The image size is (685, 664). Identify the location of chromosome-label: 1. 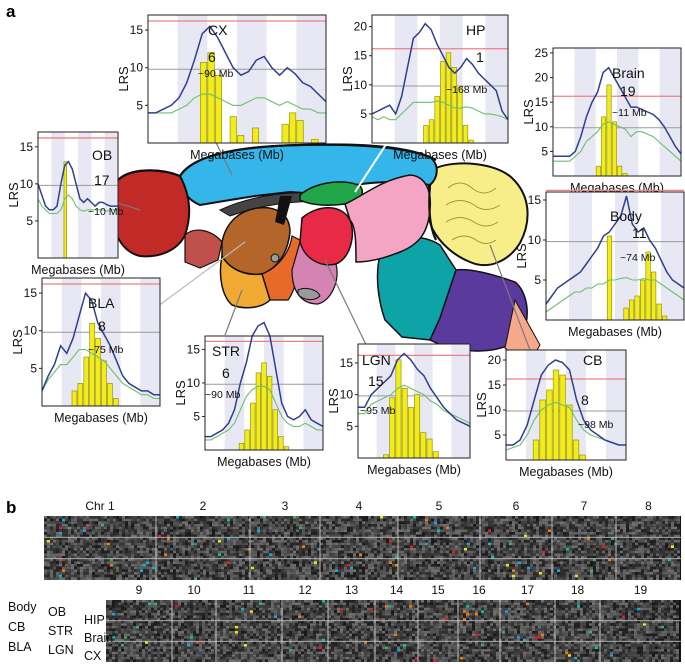
(480, 57).